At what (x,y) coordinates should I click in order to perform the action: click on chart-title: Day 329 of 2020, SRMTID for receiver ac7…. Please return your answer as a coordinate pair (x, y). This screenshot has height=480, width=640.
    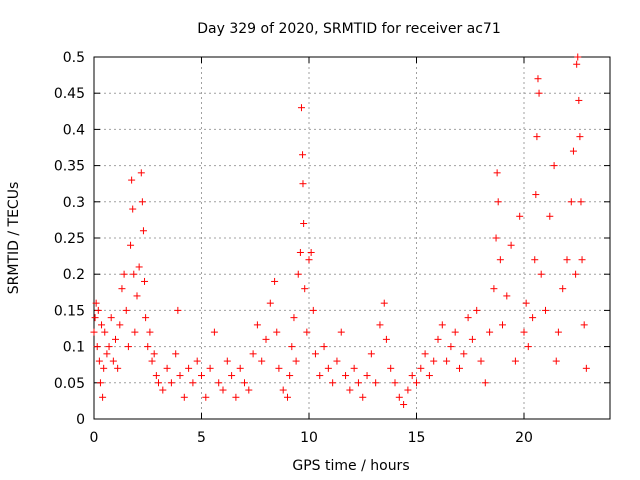
    Looking at the image, I should click on (349, 29).